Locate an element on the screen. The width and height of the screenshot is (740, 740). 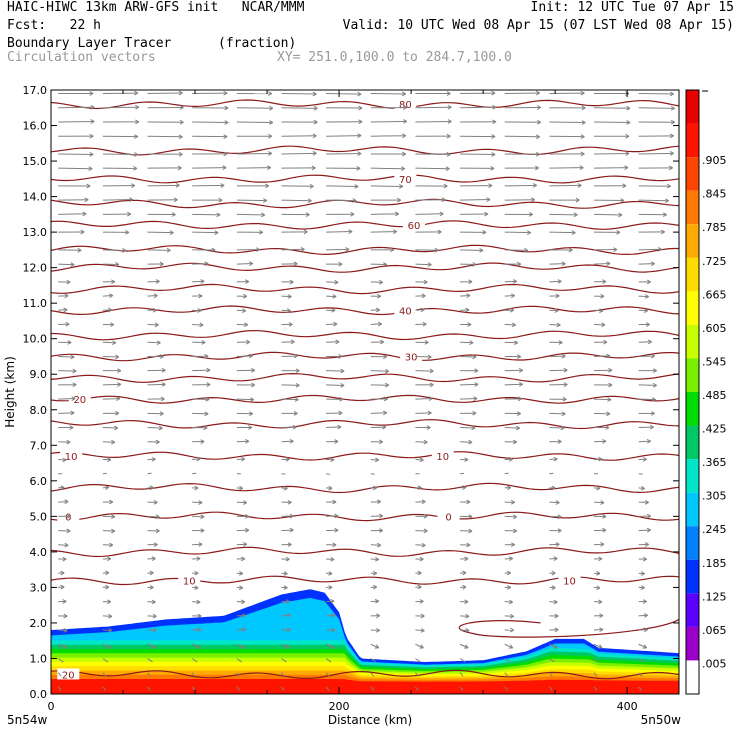
y-tick-label: 2.0 is located at coordinates (39, 623).